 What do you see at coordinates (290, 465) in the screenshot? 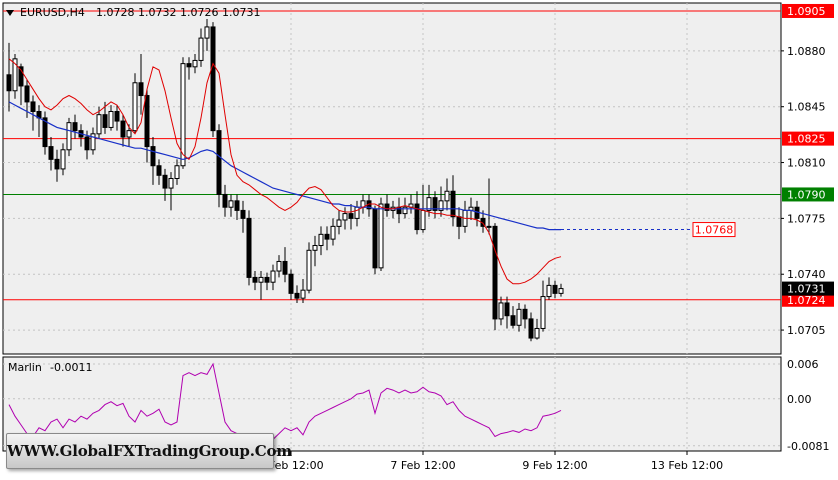
I see `time-tick-label: 5 Feb 12:00` at bounding box center [290, 465].